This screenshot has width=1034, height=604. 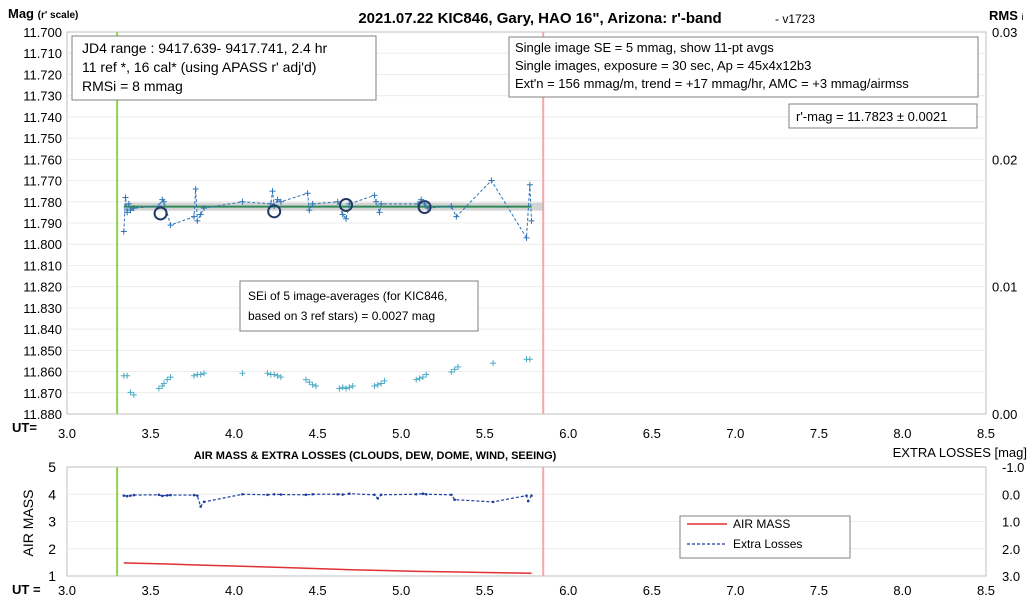 I want to click on bottom-x-tick-label: 6.5, so click(x=652, y=590).